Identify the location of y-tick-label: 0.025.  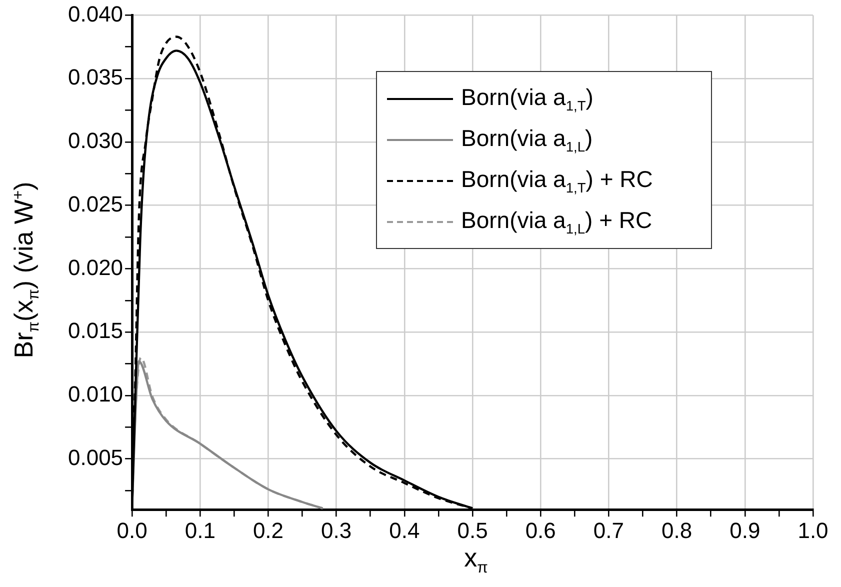
(96, 203).